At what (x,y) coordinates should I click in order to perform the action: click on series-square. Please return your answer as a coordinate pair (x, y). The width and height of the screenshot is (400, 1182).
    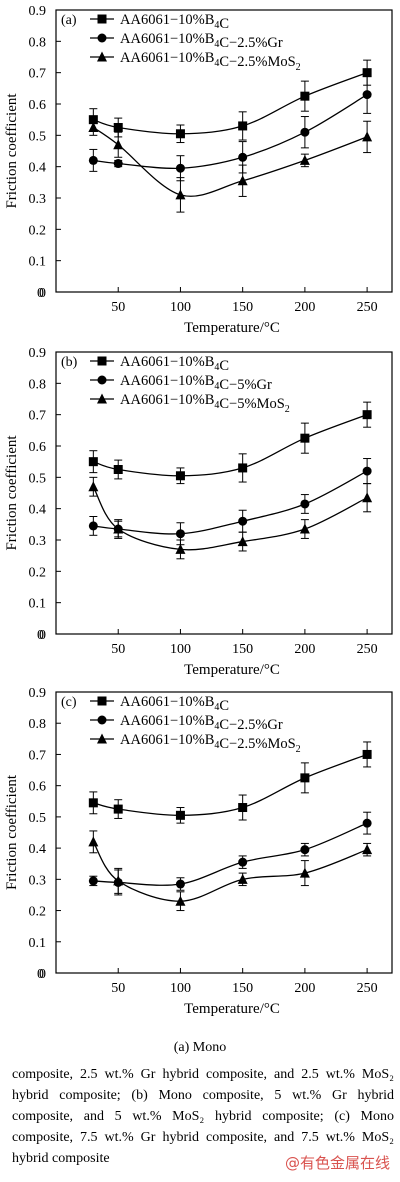
    Looking at the image, I should click on (230, 782).